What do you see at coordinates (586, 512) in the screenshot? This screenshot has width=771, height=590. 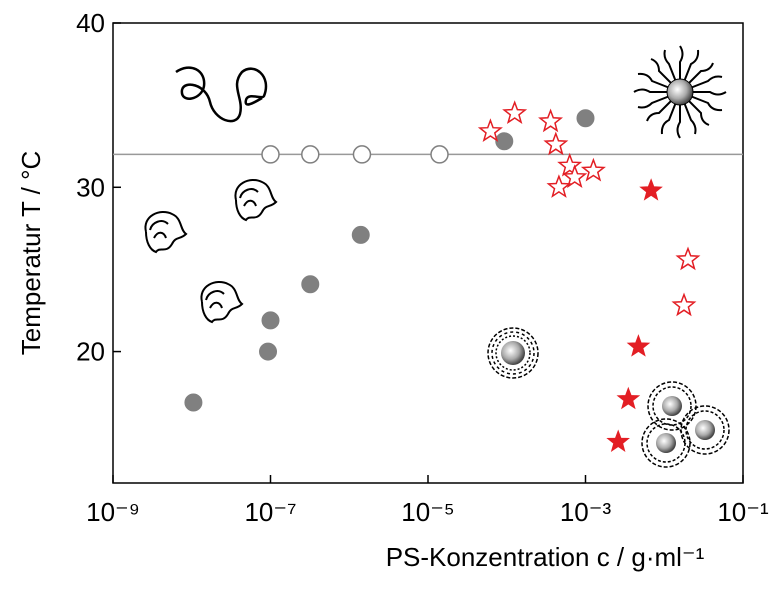 I see `x-tick-label: 10⁻³` at bounding box center [586, 512].